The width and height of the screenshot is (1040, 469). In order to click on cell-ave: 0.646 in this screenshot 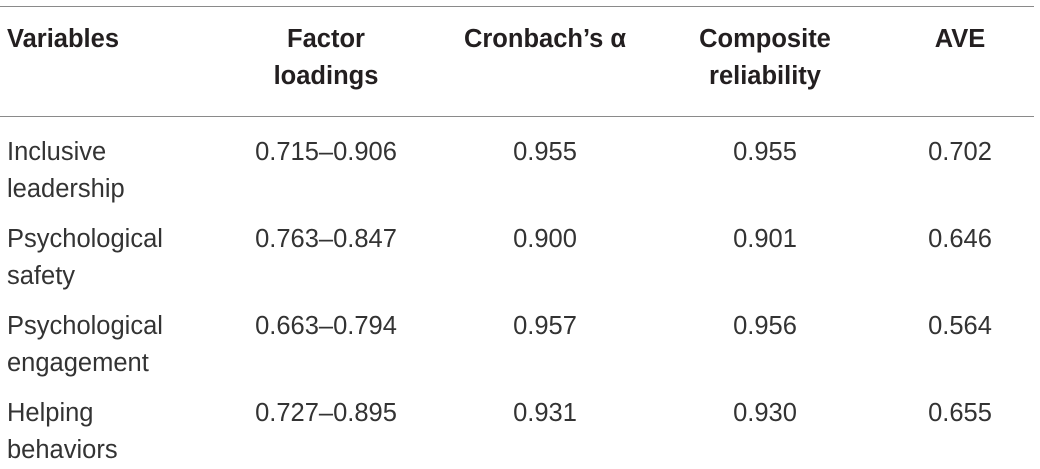, I will do `click(960, 239)`.